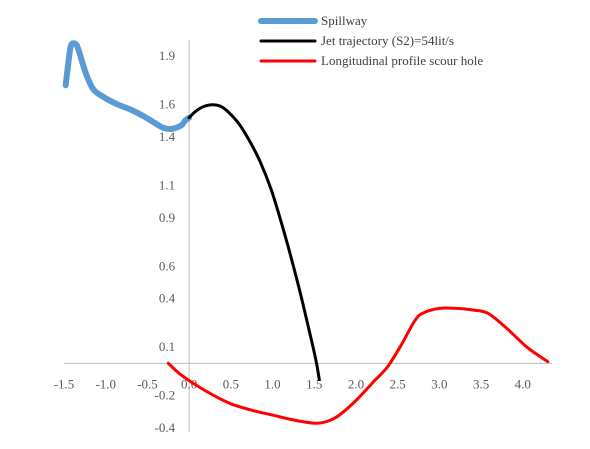 The height and width of the screenshot is (449, 590). Describe the element at coordinates (344, 20) in the screenshot. I see `legend-label: Spillway` at that location.